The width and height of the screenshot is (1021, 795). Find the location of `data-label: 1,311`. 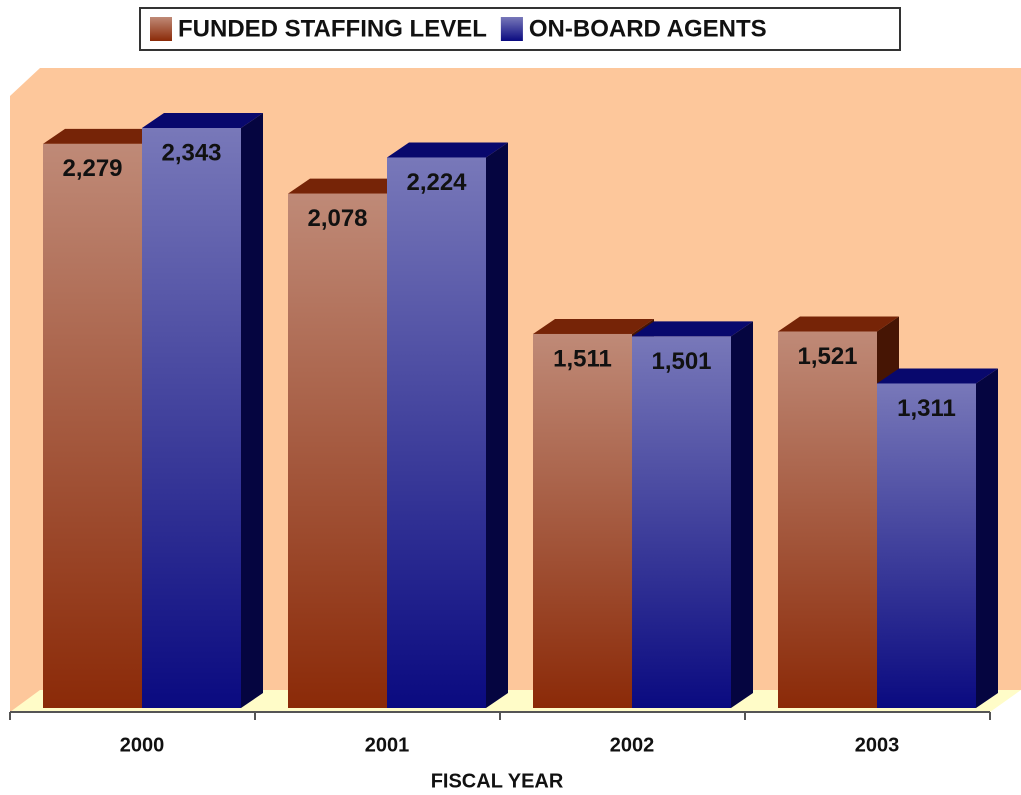

data-label: 1,311 is located at coordinates (926, 408).